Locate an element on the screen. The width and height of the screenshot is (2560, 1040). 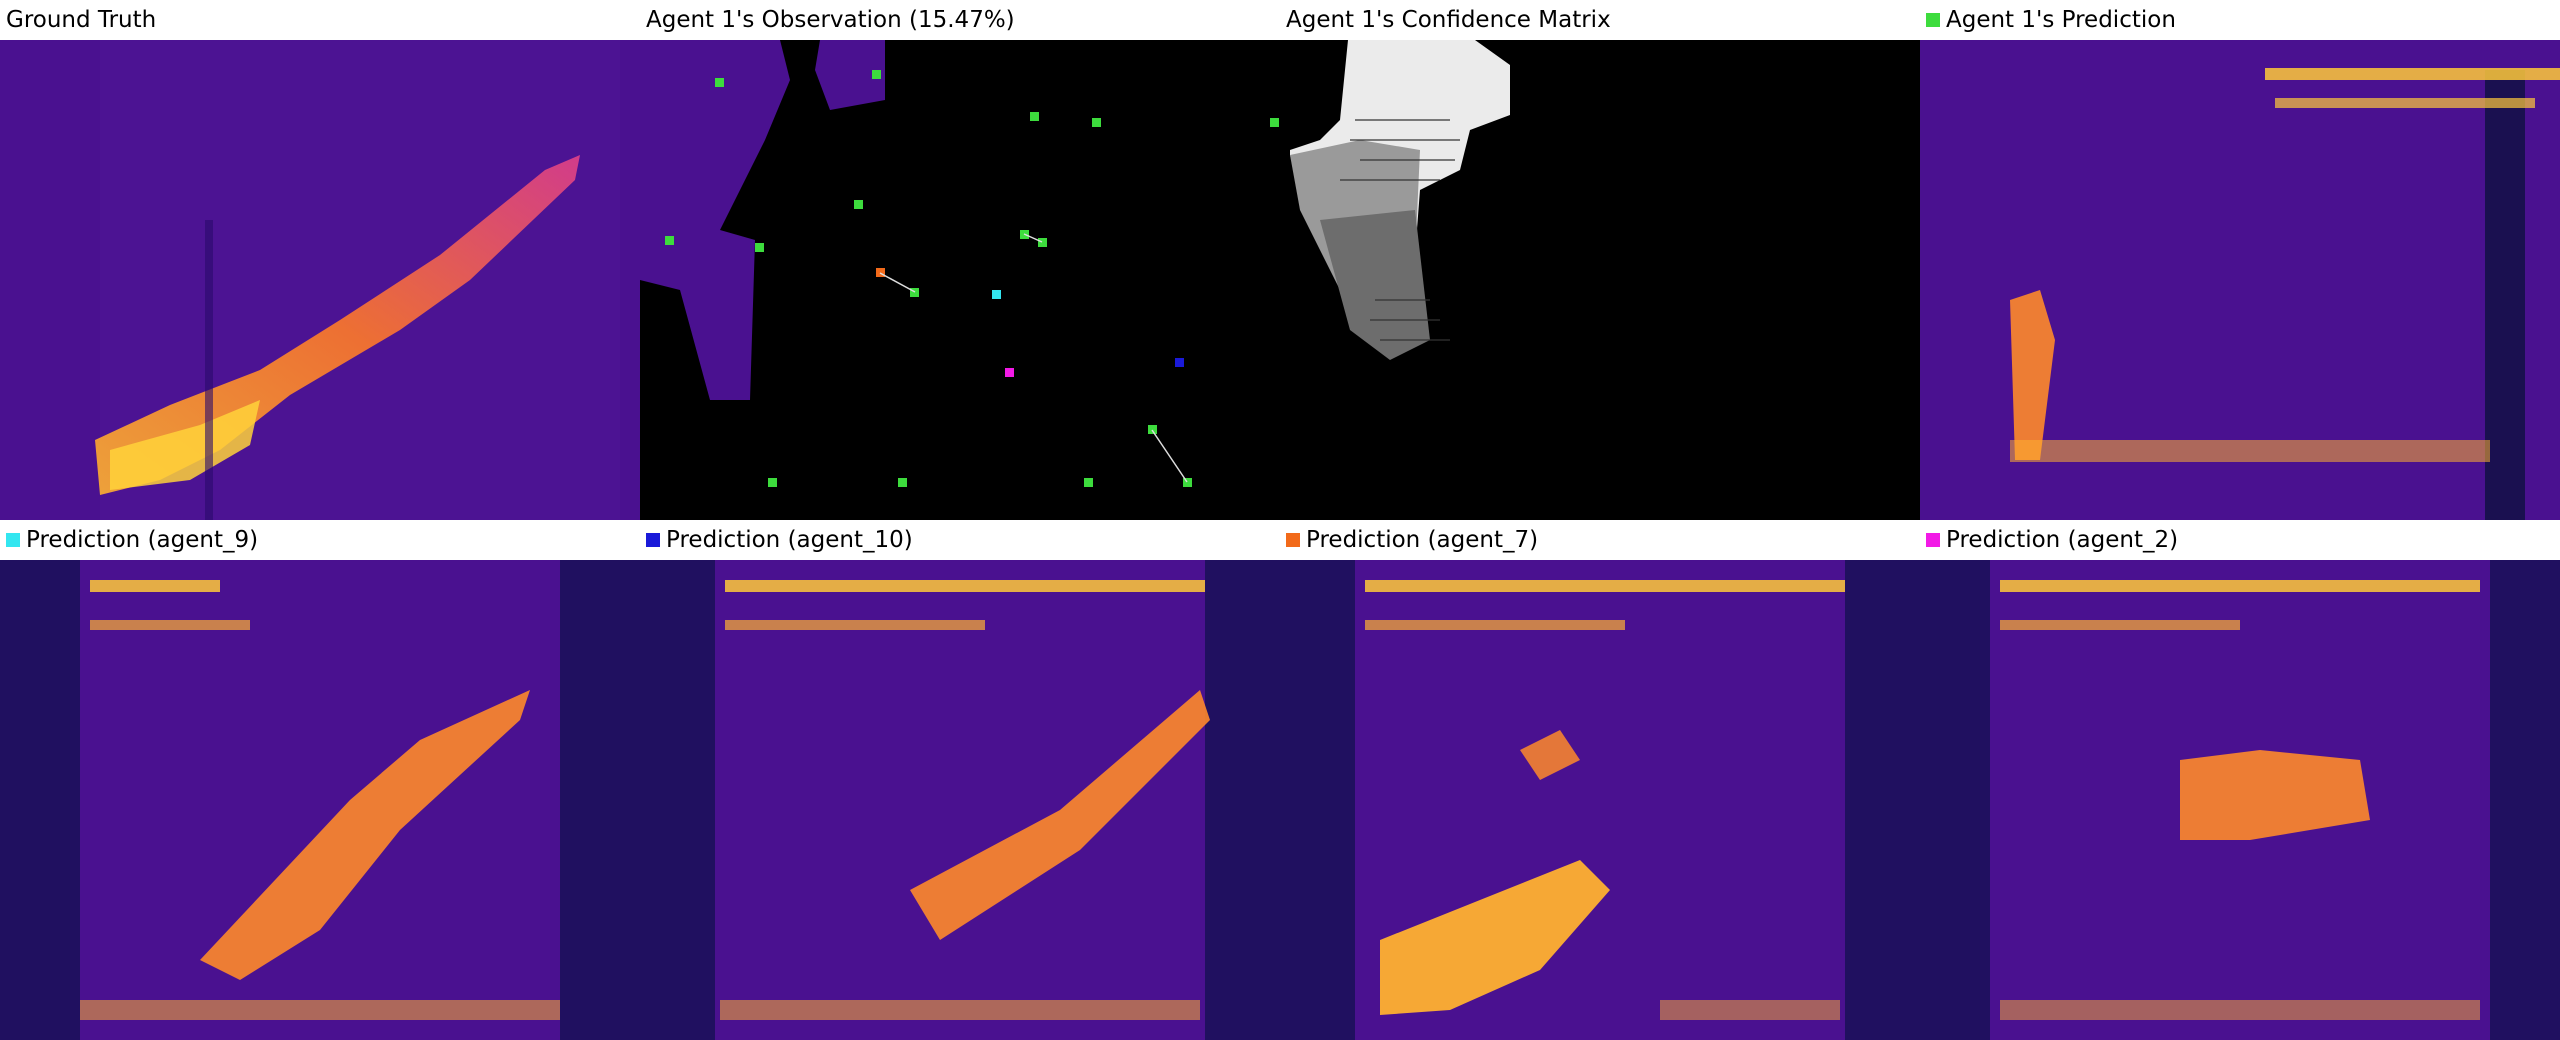
agent1-color-swatch is located at coordinates (1933, 20).